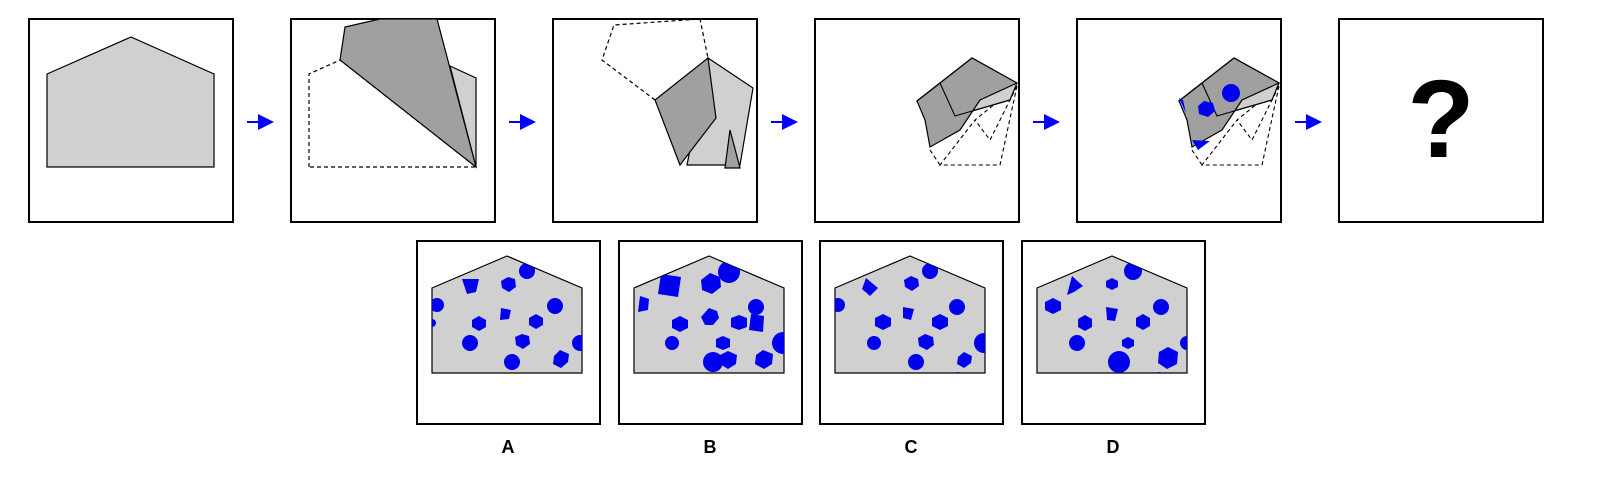  I want to click on hole-hexagon-icon, so click(1206, 109).